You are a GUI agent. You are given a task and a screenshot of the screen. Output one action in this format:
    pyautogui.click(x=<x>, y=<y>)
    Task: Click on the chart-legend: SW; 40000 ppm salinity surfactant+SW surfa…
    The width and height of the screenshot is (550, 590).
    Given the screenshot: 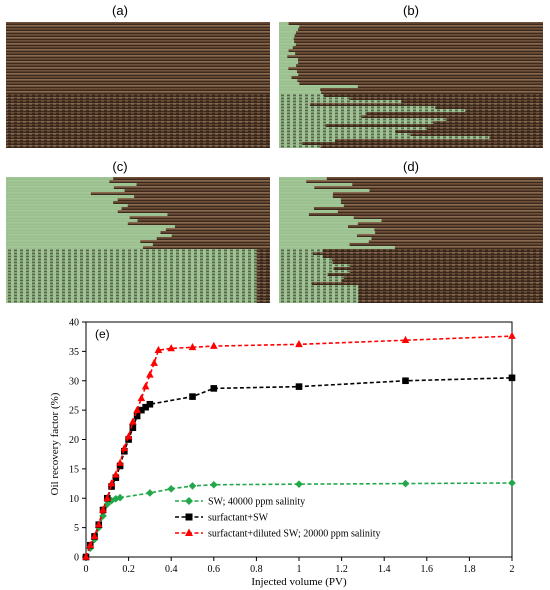 What is the action you would take?
    pyautogui.click(x=277, y=518)
    